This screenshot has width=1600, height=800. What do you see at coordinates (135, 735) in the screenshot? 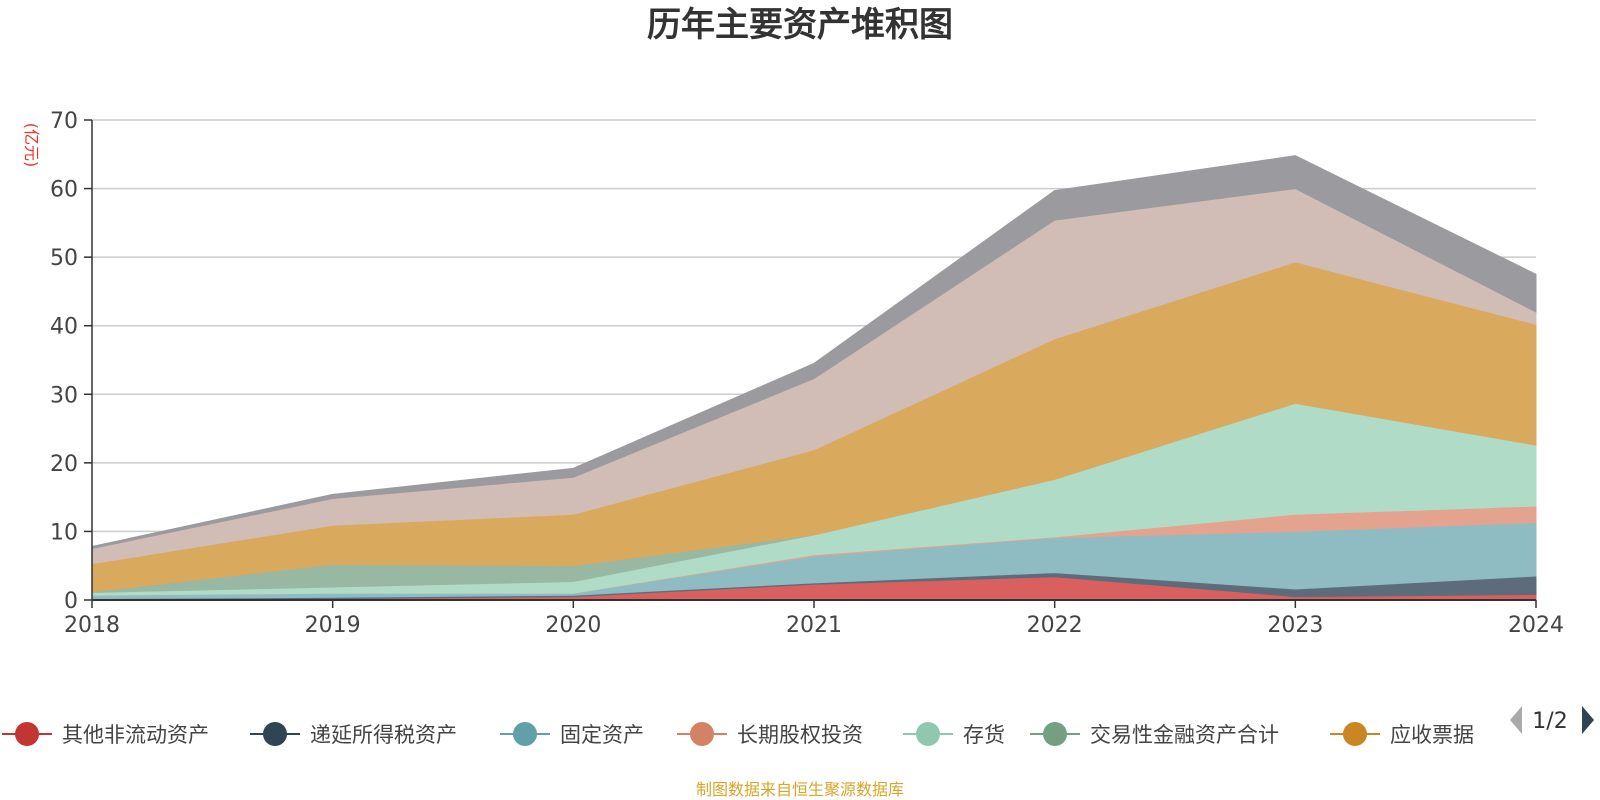
I see `legend-item-label: 其他非流动资产` at bounding box center [135, 735].